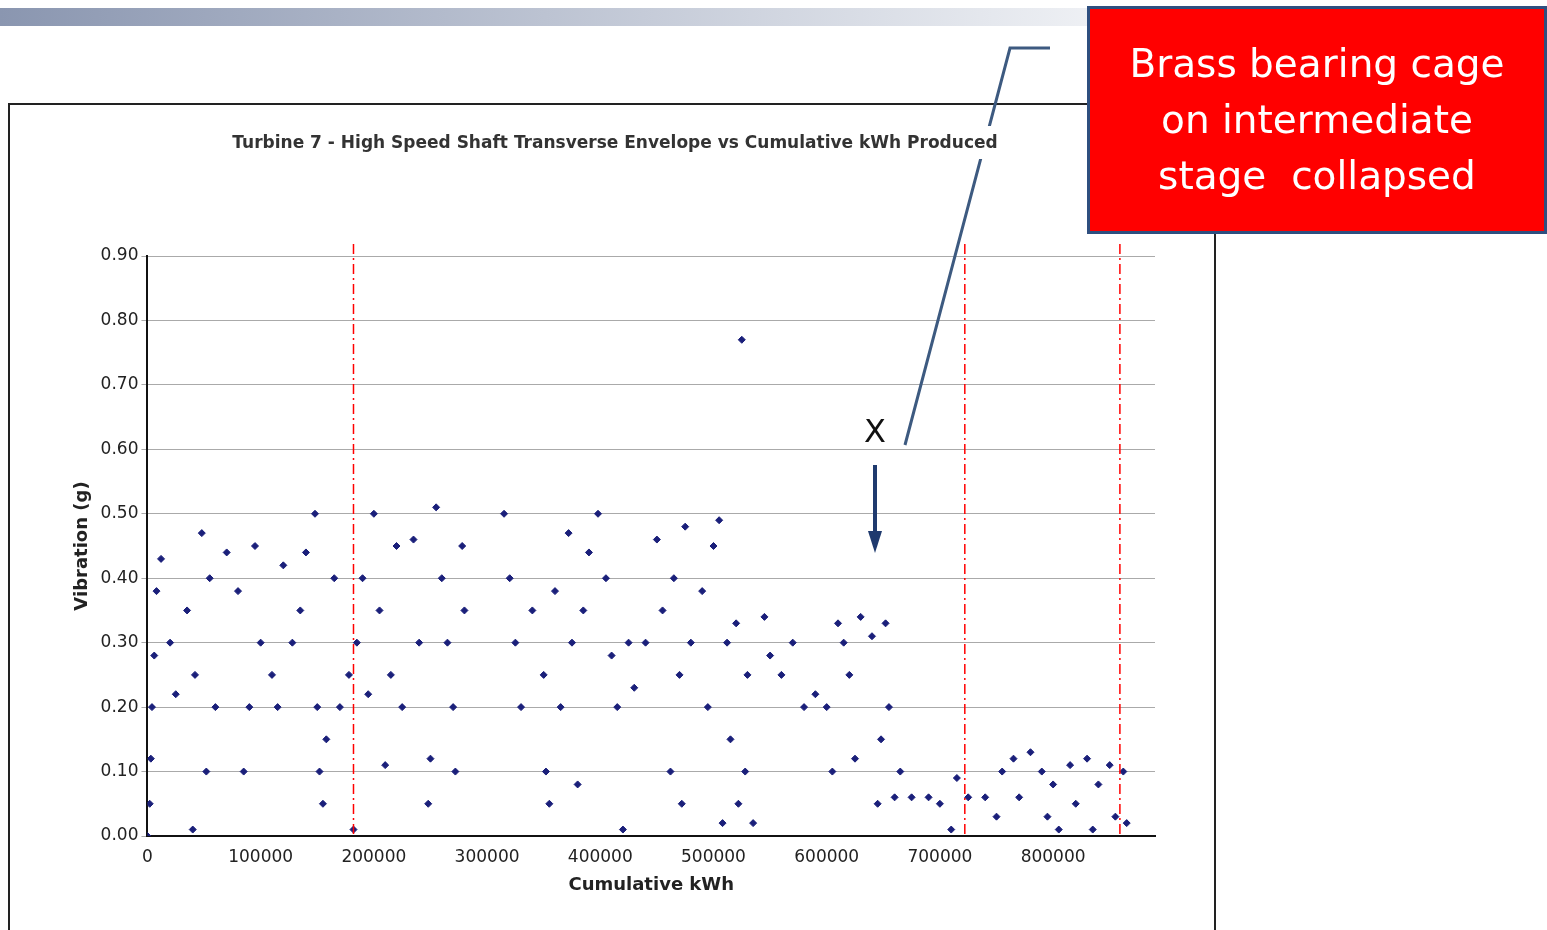  I want to click on x-tick-label: 700000, so click(940, 855).